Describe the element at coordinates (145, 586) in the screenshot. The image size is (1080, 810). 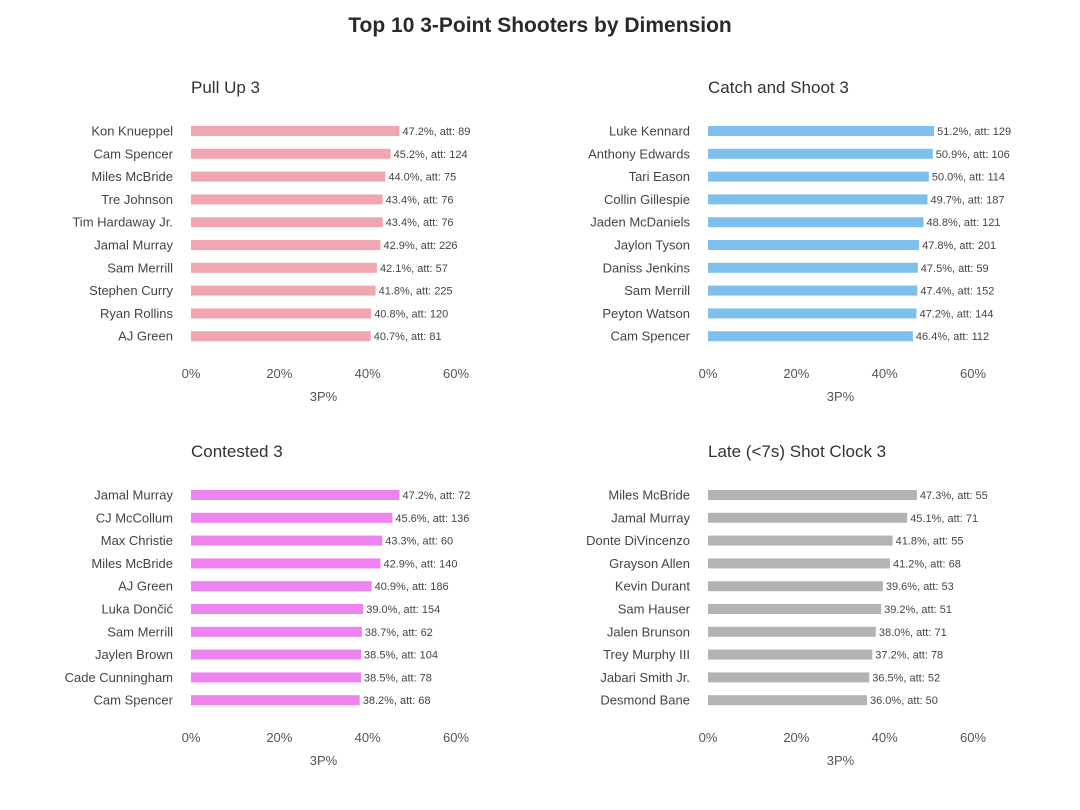
I see `category-label: AJ Green` at that location.